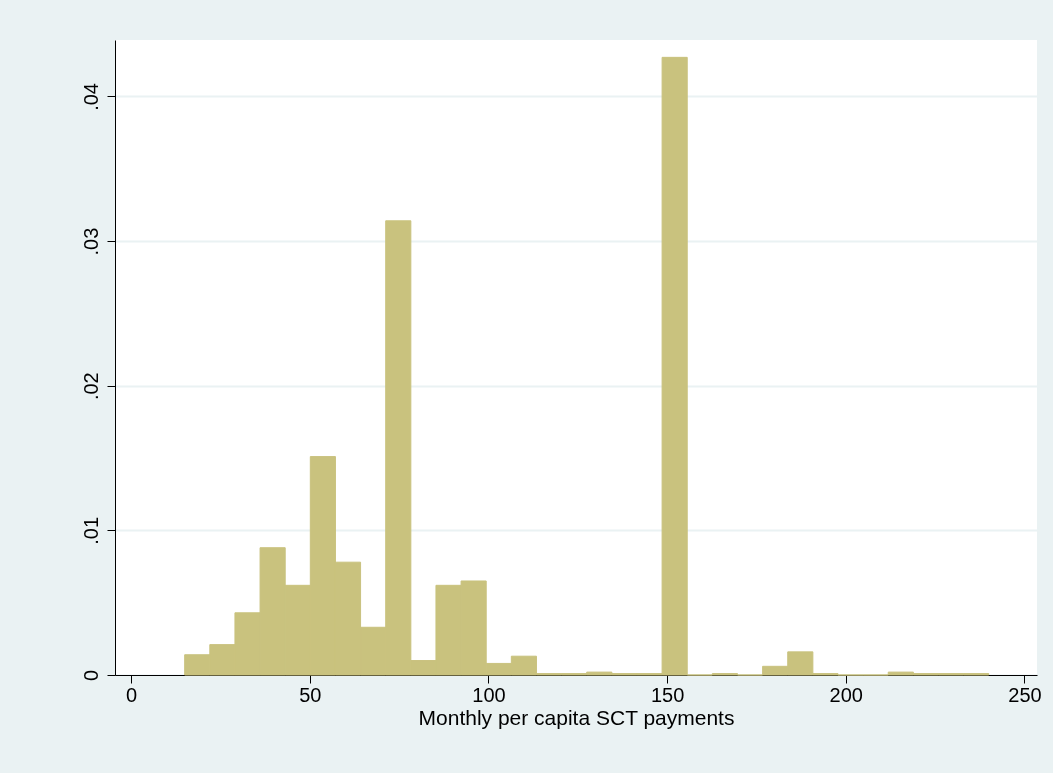 This screenshot has width=1053, height=773. Describe the element at coordinates (489, 694) in the screenshot. I see `x-tick-label: 100` at that location.